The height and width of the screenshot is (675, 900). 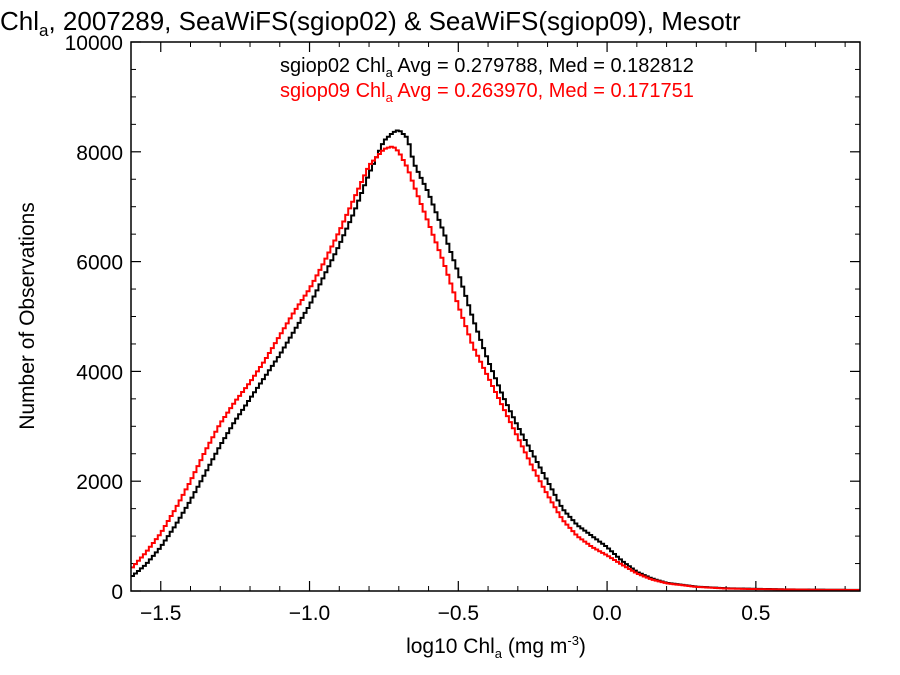 I want to click on y-tick-label: 8000, so click(x=99, y=153).